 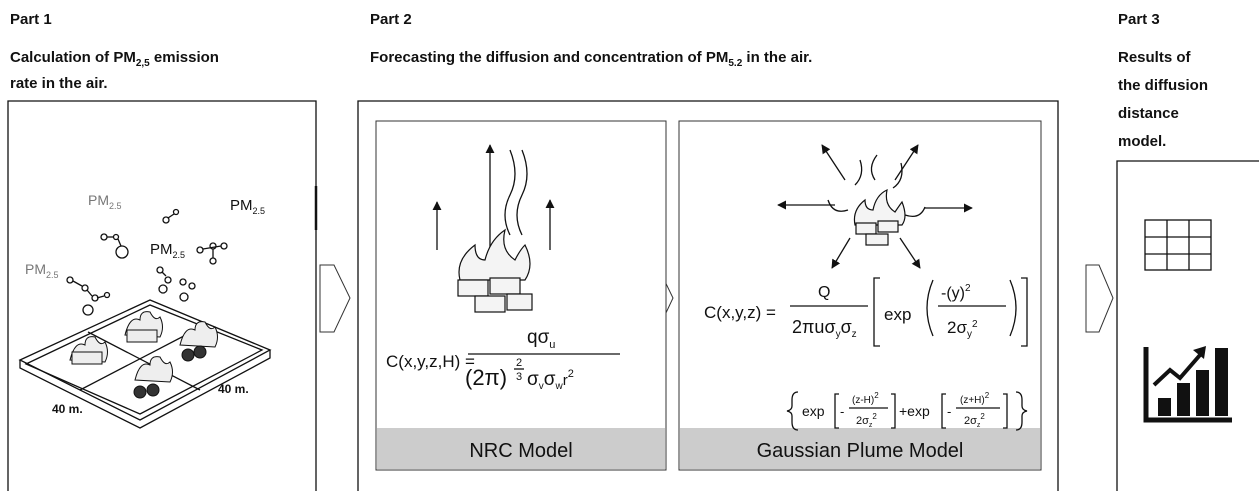 I want to click on formula-term: 2πuσ, so click(x=814, y=327).